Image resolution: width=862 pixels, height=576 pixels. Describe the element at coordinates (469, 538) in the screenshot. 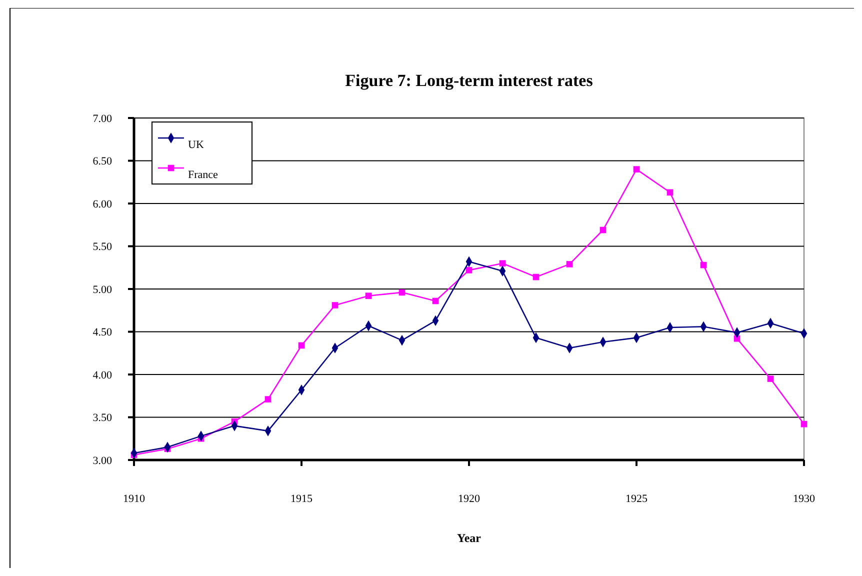

I see `x-axis-title: Year` at that location.